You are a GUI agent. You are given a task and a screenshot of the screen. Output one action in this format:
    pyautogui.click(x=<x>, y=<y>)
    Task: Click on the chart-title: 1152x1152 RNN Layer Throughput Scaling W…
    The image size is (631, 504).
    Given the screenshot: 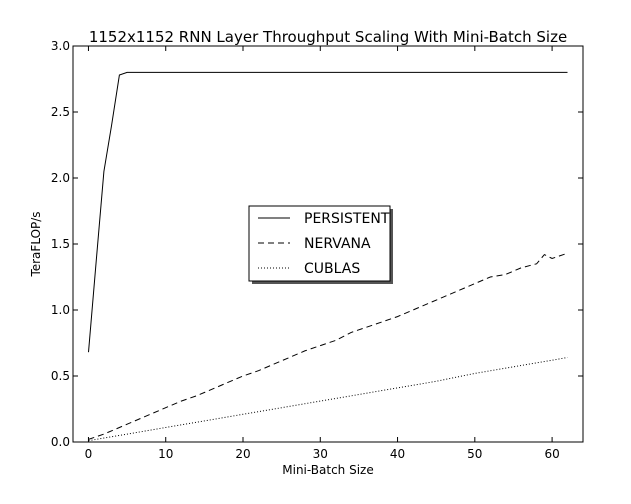 What is the action you would take?
    pyautogui.click(x=328, y=37)
    